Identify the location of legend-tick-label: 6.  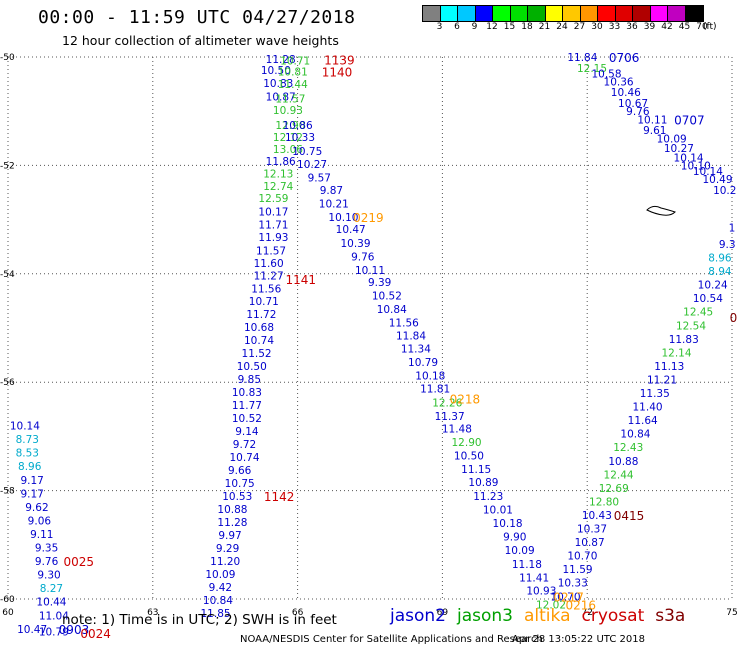
(457, 27).